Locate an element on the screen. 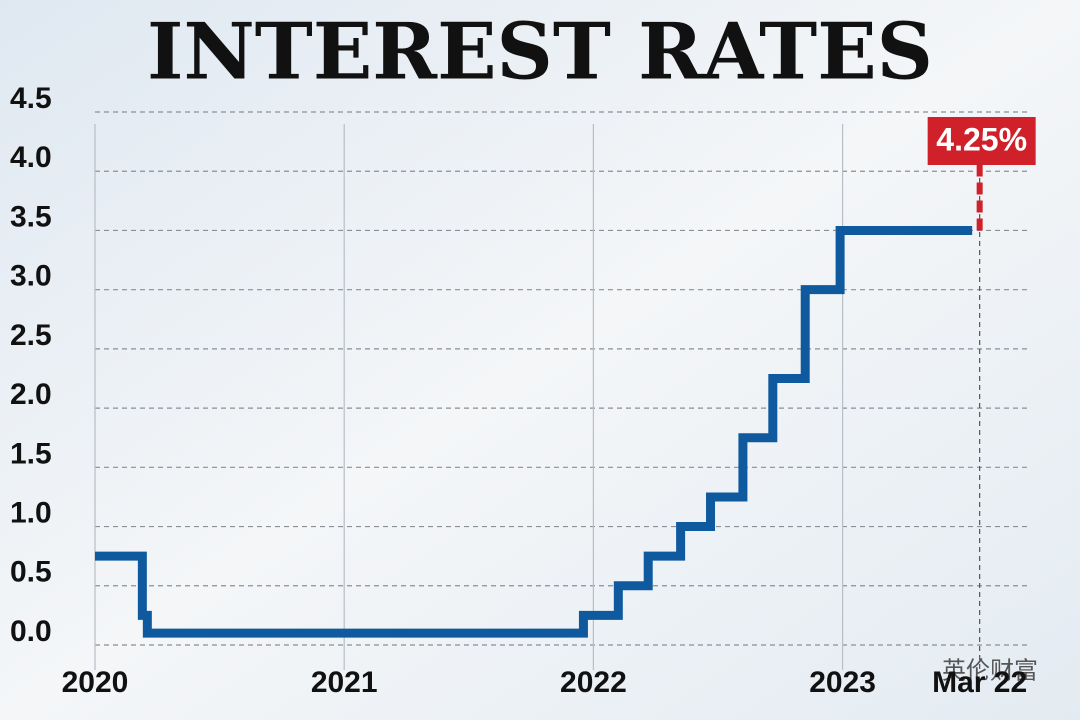 This screenshot has height=720, width=1080. target-label: 4.25% is located at coordinates (981, 139).